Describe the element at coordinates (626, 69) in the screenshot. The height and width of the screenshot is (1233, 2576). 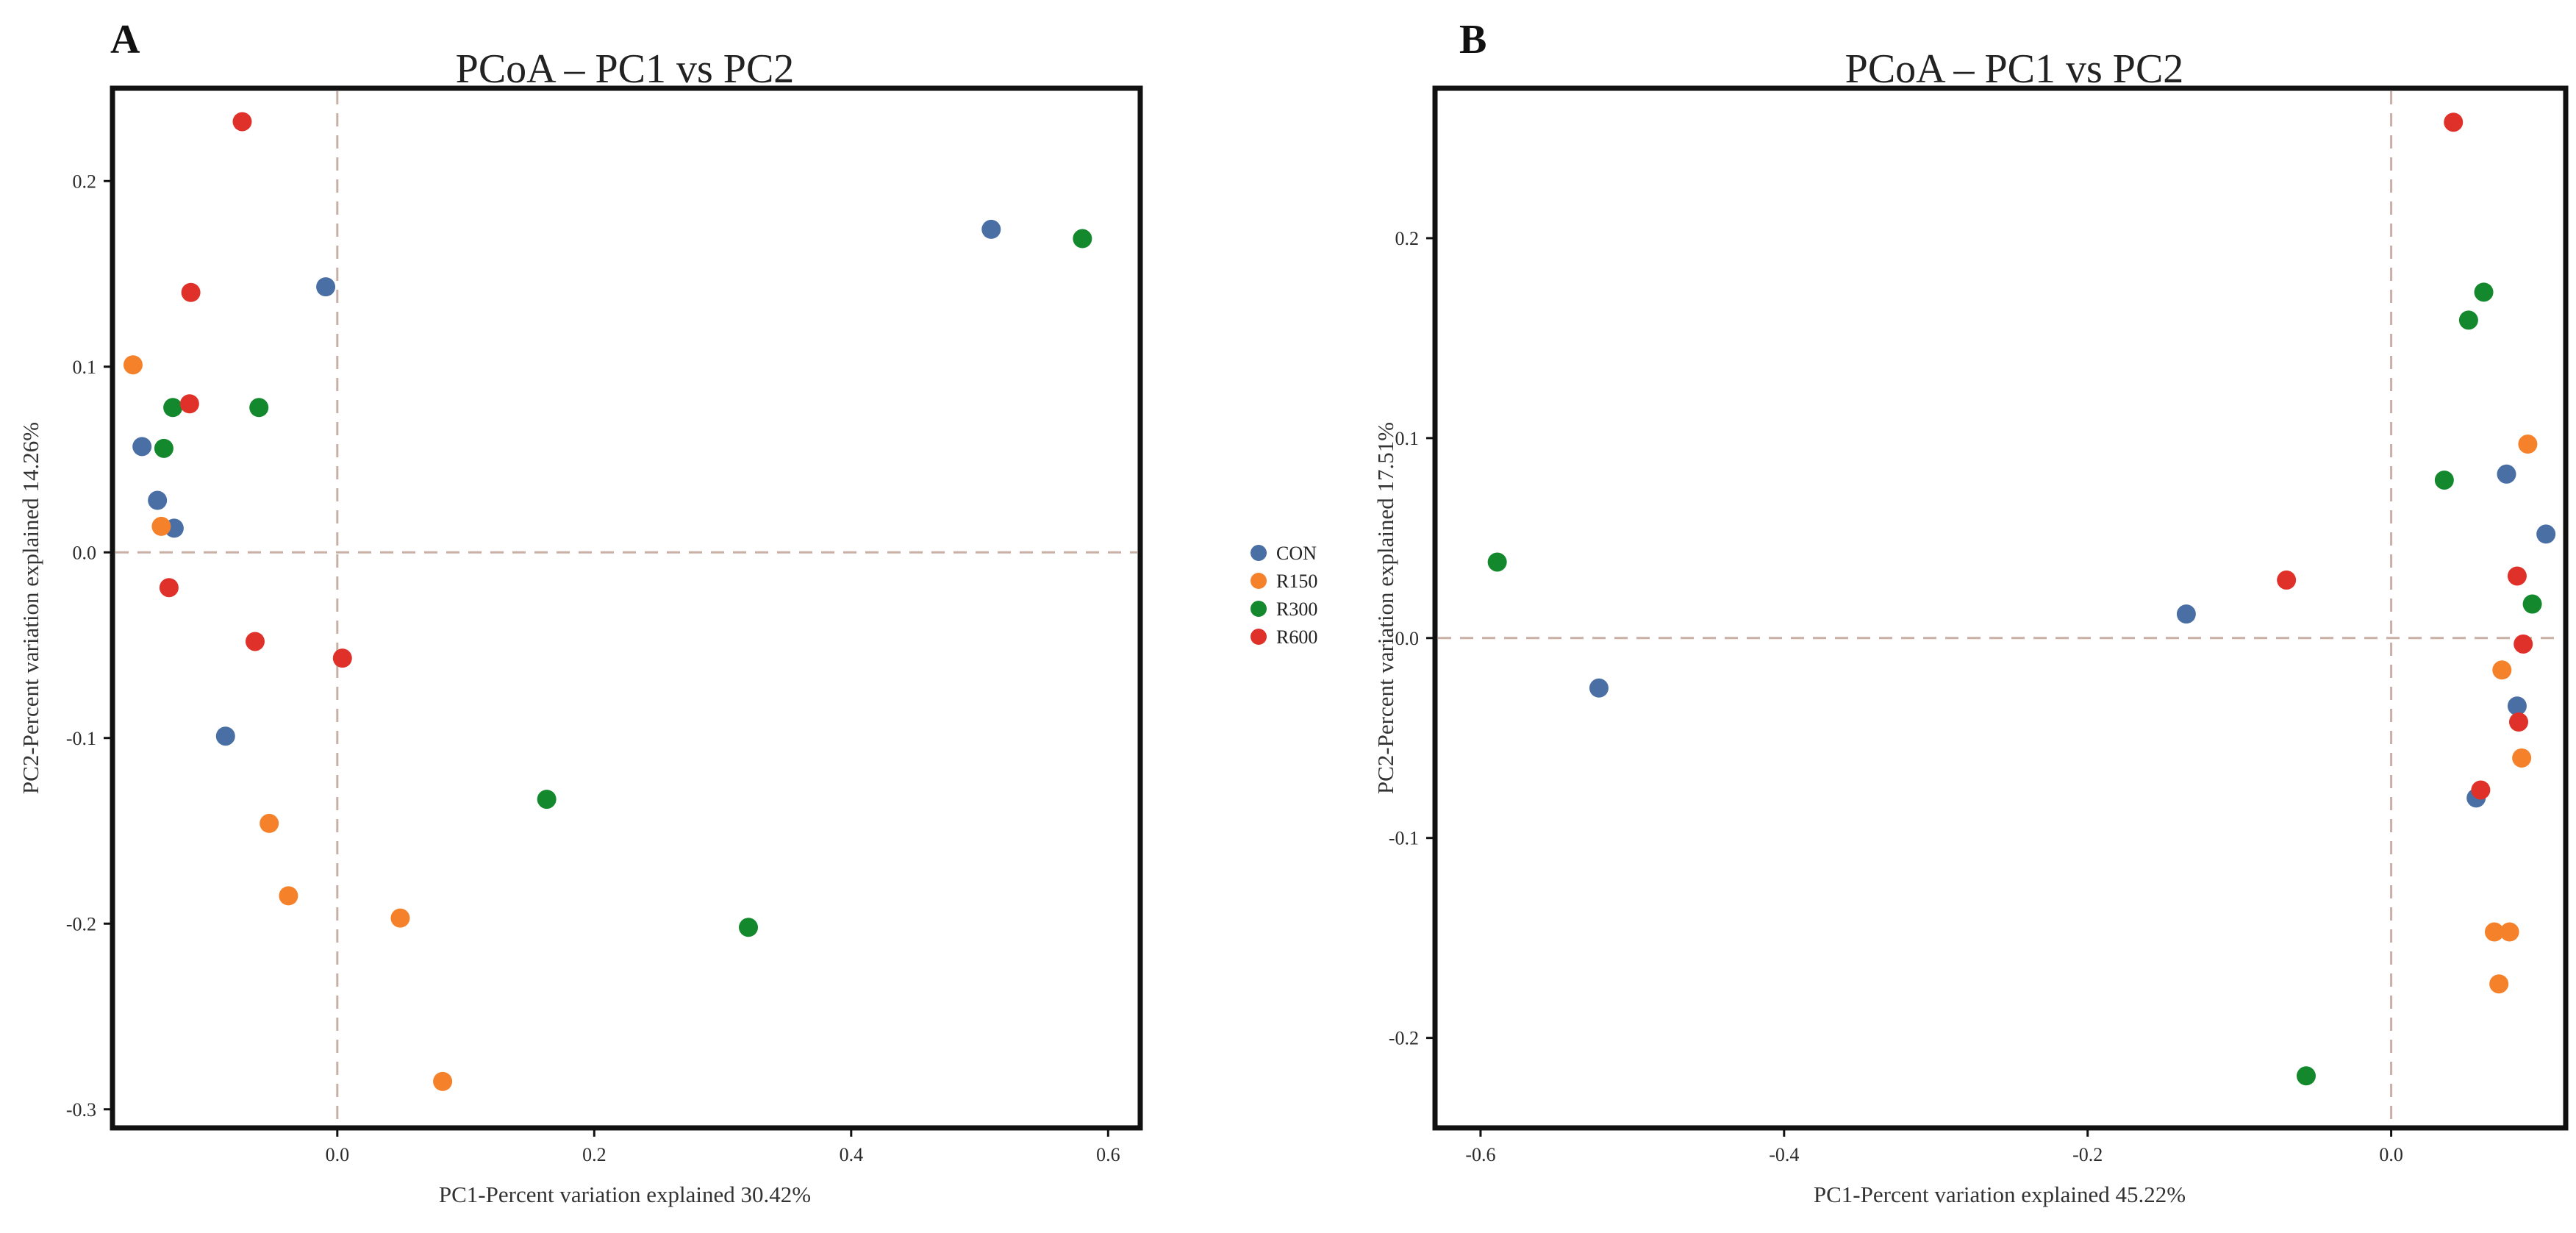
I see `panel-a-title: PCoA – PC1 vs PC2` at that location.